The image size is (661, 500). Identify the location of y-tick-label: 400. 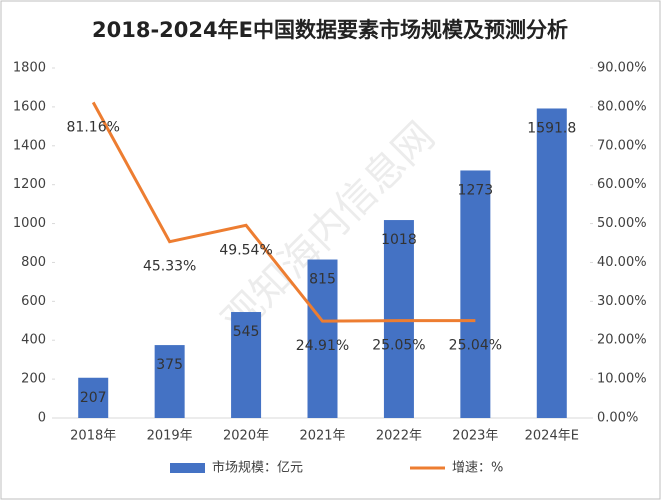
(33, 340).